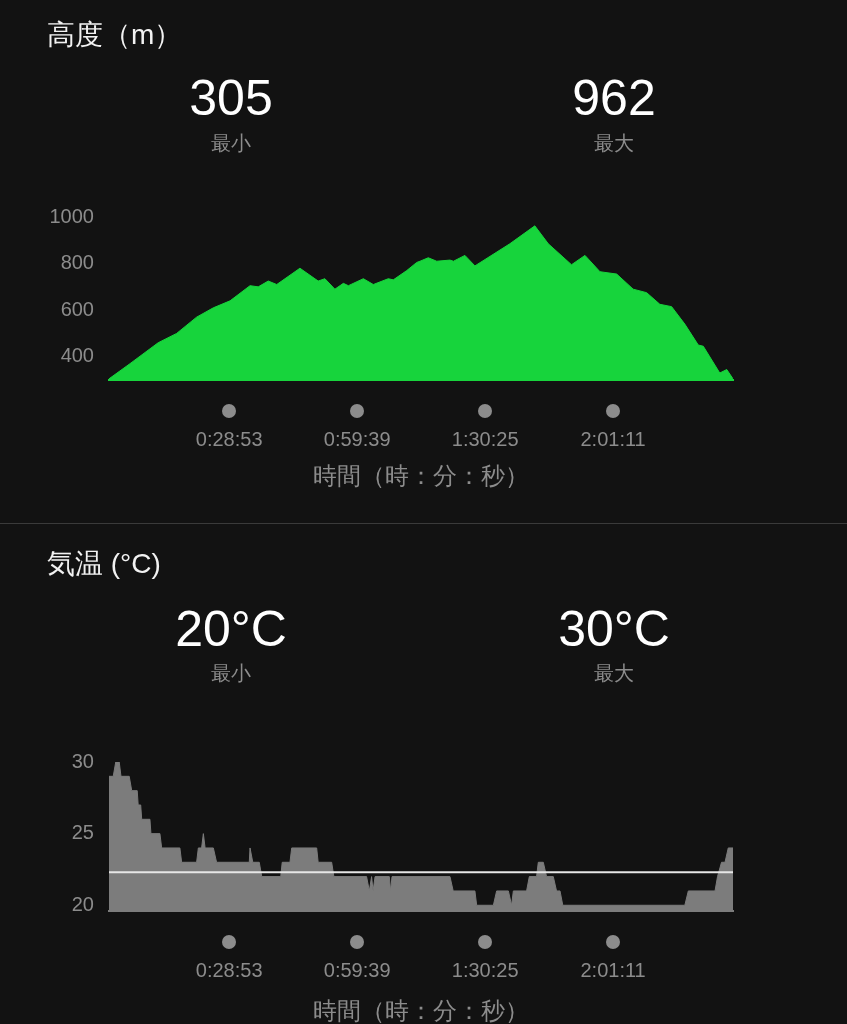 The width and height of the screenshot is (847, 1024). What do you see at coordinates (71, 215) in the screenshot?
I see `y-tick-label: 1000` at bounding box center [71, 215].